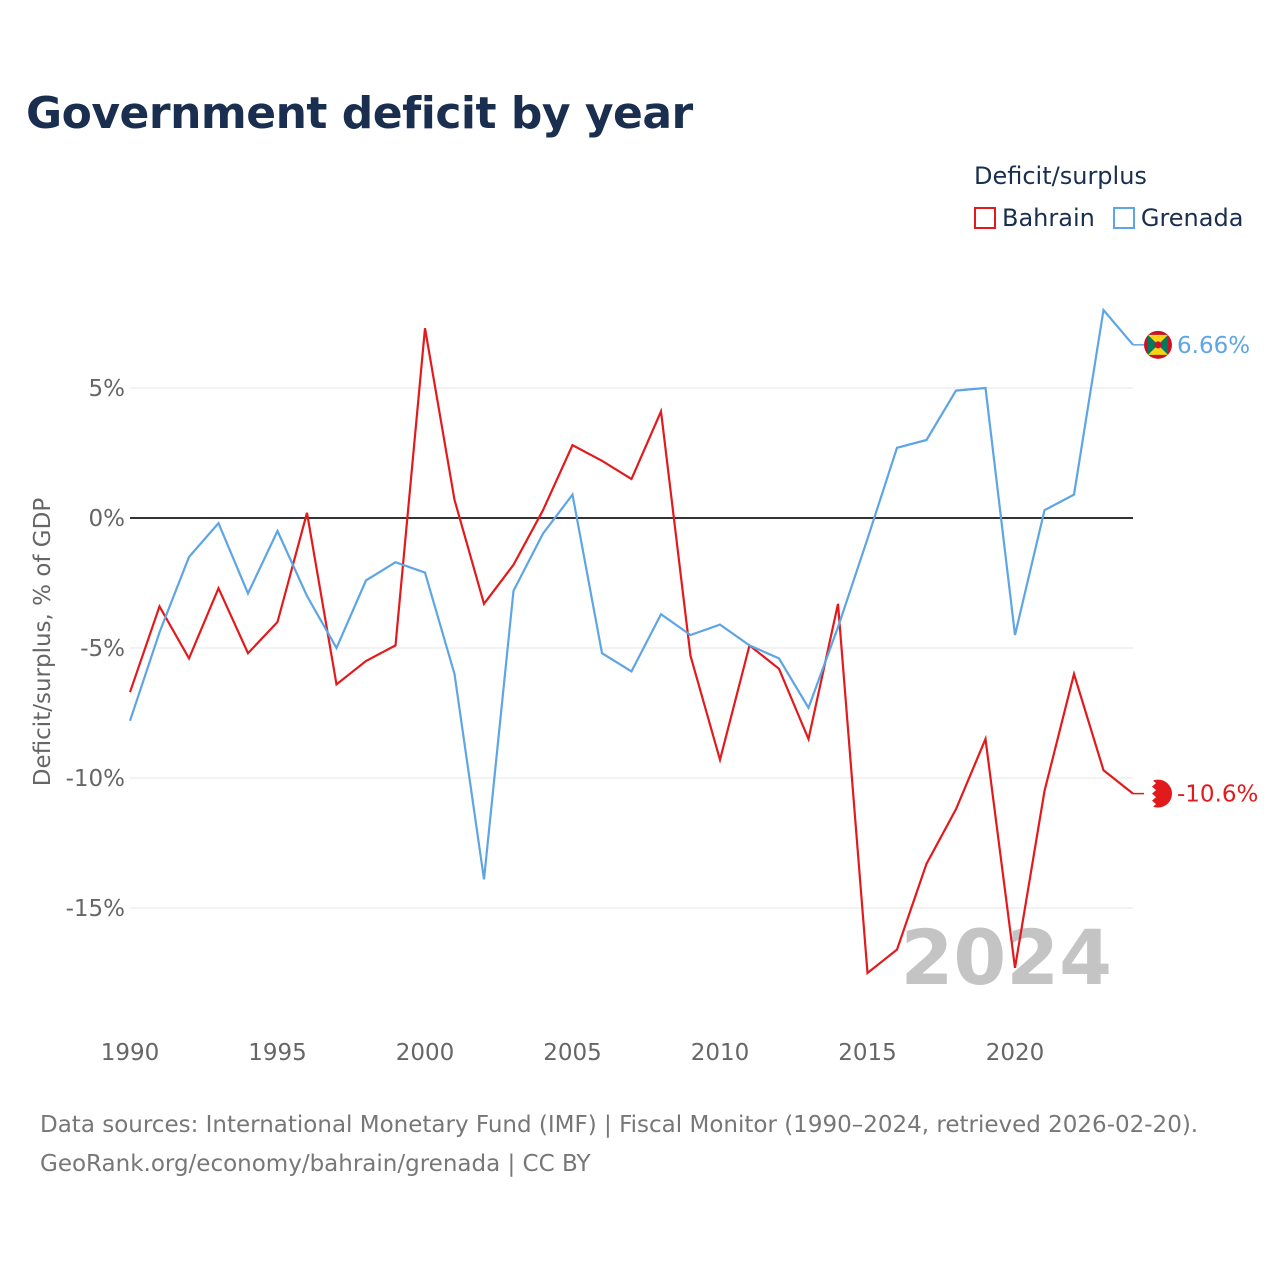 Image resolution: width=1280 pixels, height=1280 pixels. I want to click on legend-swatch-grenada, so click(1123, 218).